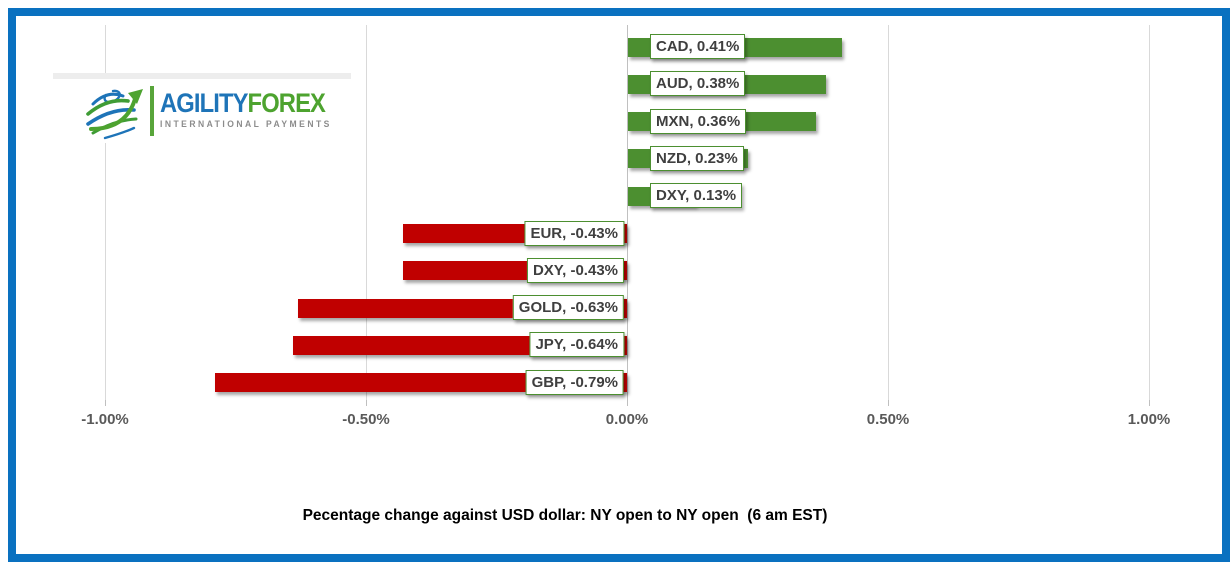 This screenshot has width=1230, height=562. Describe the element at coordinates (697, 158) in the screenshot. I see `bar-label-nzd: NZD, 0.23%` at that location.